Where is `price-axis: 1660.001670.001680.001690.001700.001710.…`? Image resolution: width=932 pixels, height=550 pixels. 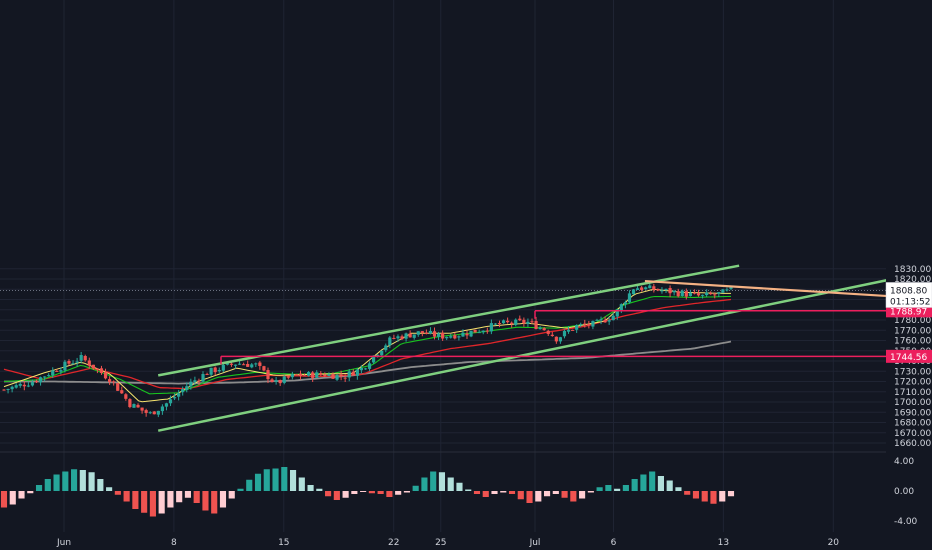 price-axis: 1660.001670.001680.001690.001700.001710.… is located at coordinates (908, 275).